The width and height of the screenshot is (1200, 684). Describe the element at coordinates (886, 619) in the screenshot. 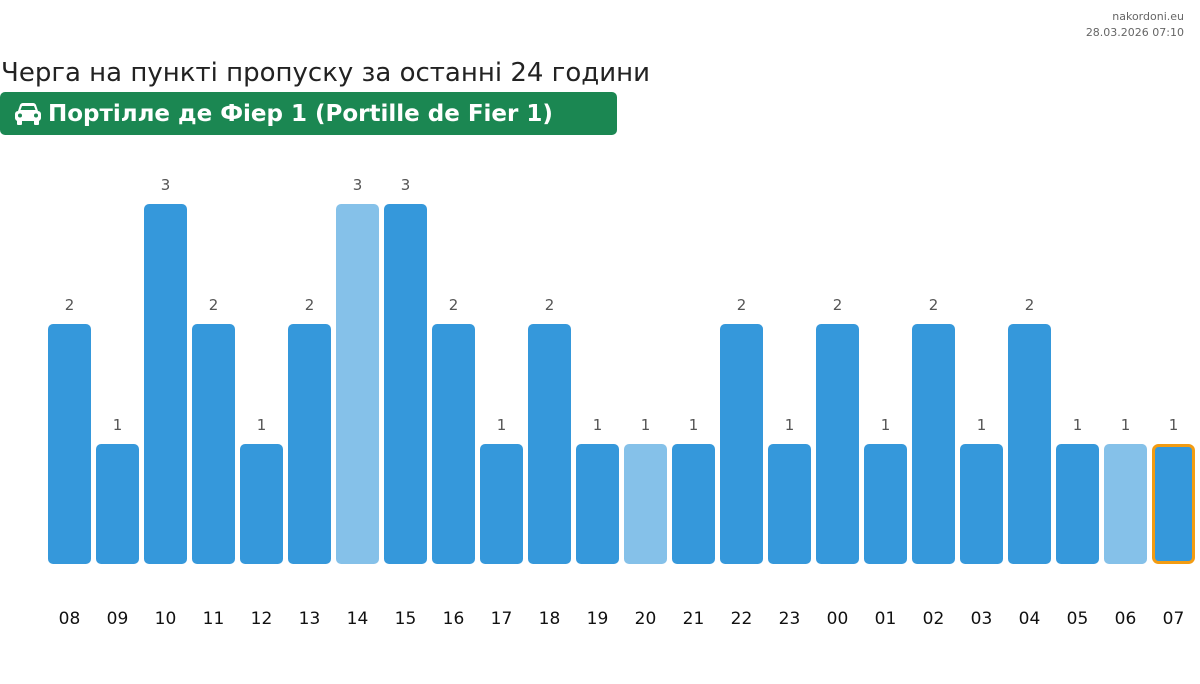

I see `hour-tick-label: 01` at that location.